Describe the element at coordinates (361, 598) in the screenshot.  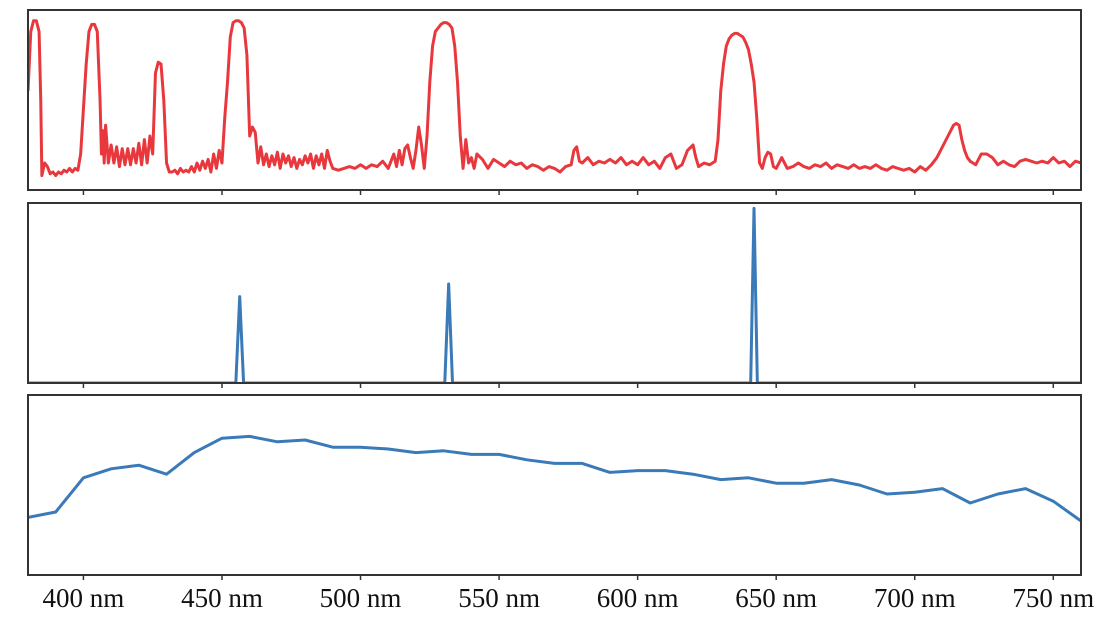
I see `x-tick-label: 500 nm` at that location.